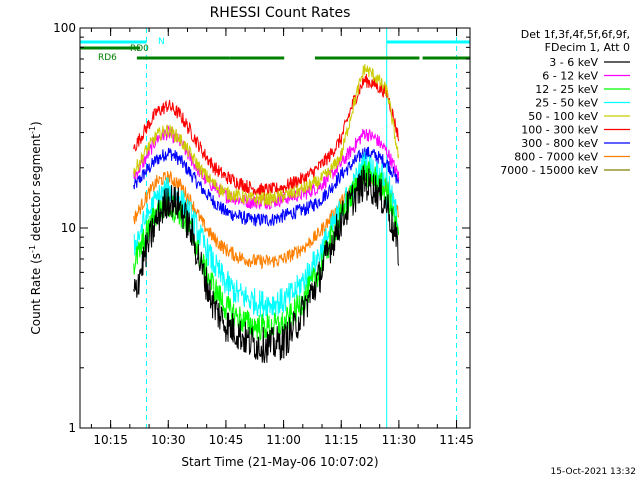  Describe the element at coordinates (226, 440) in the screenshot. I see `x-tick-label-3: 10:45` at that location.